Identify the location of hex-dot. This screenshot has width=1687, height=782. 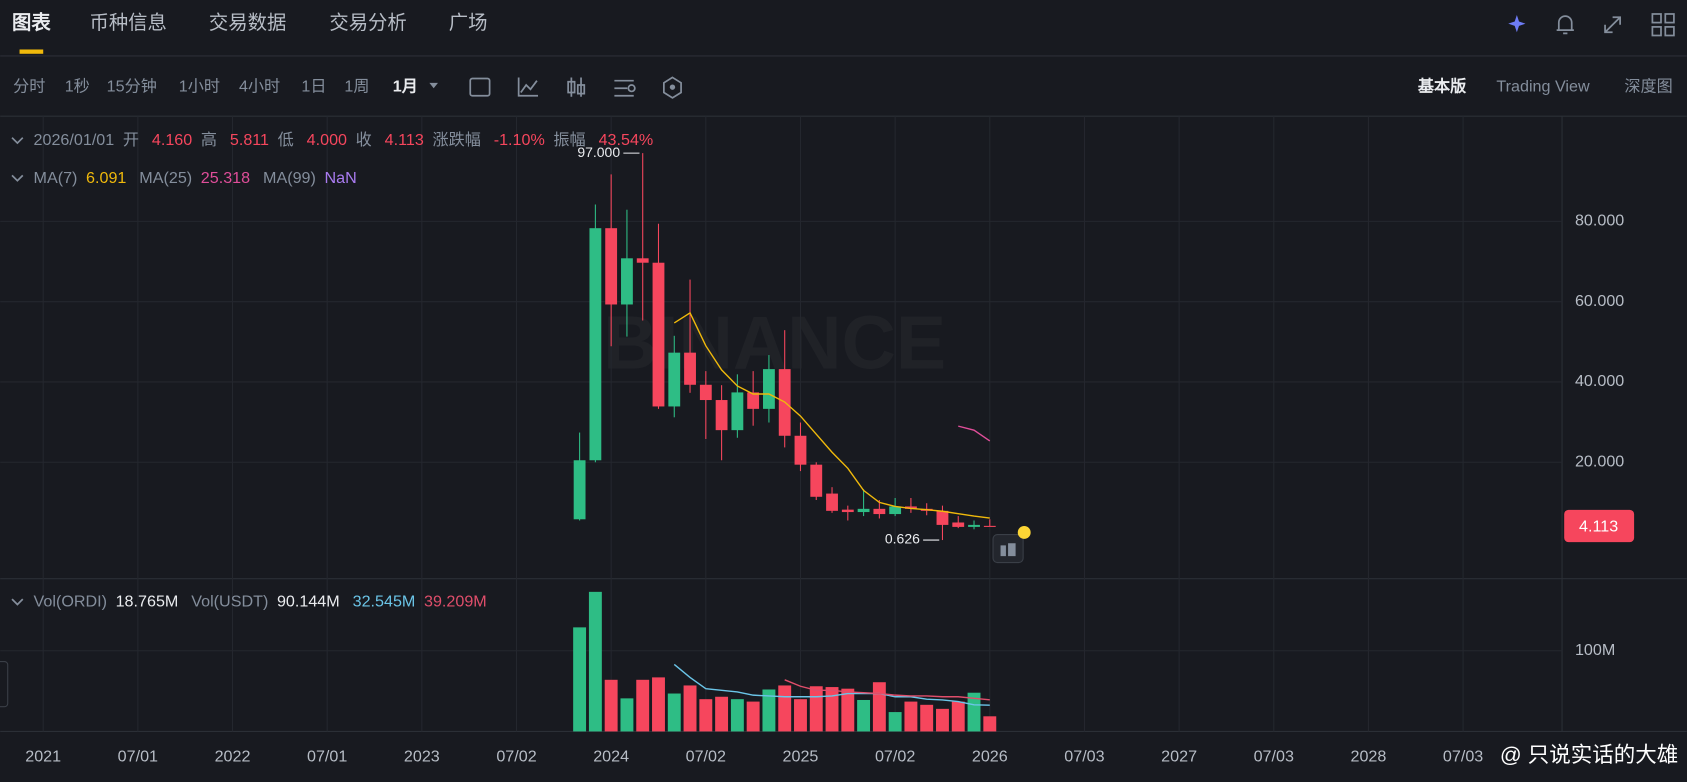
(672, 87).